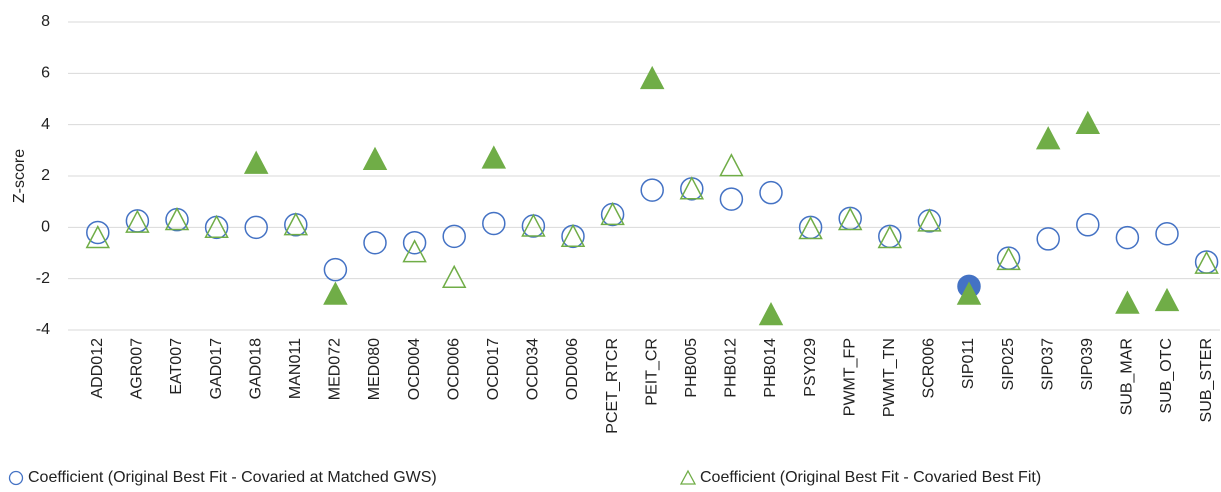  I want to click on x-tick-label: OCD017, so click(493, 369).